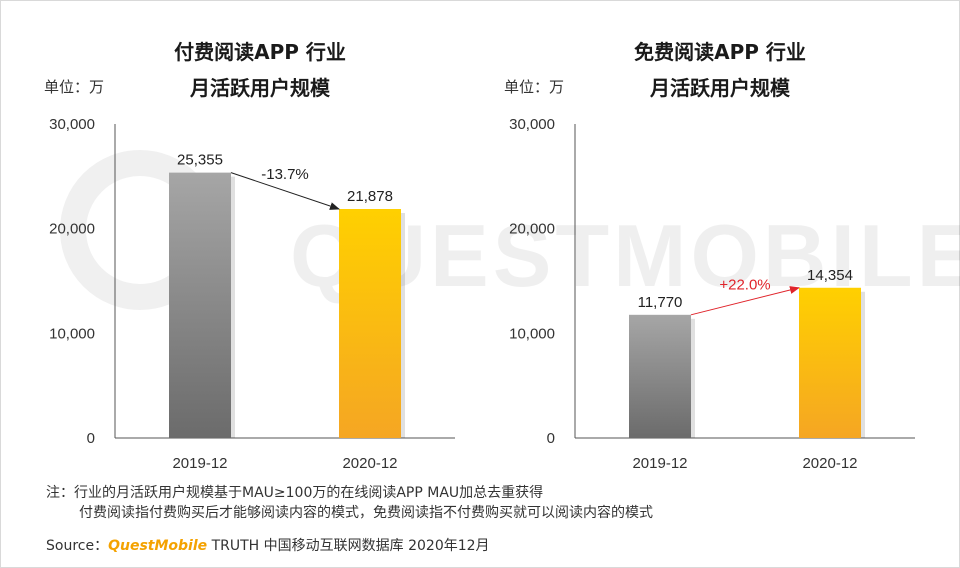 This screenshot has height=568, width=960. I want to click on change-label: +22.0%, so click(744, 284).